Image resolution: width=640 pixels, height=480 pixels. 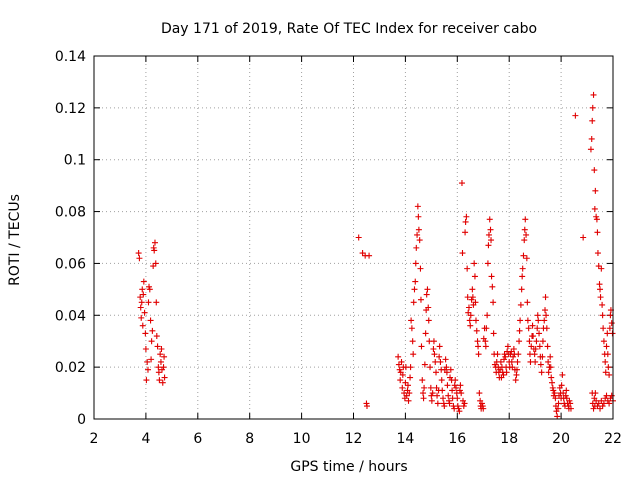 I want to click on y-tick-label: 0.04, so click(x=70, y=316).